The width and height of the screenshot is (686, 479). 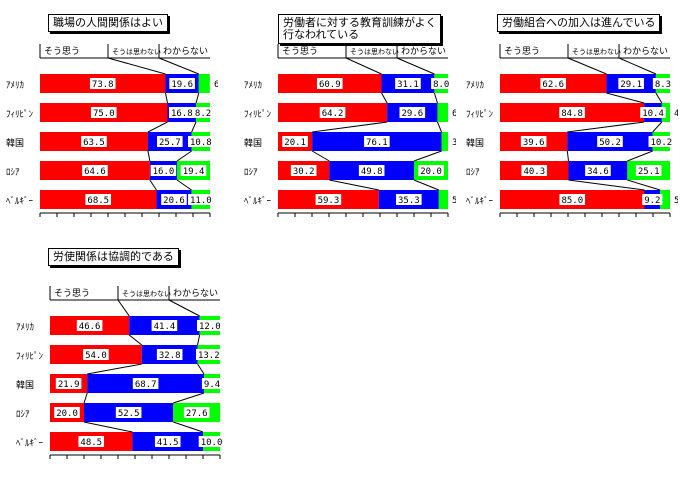 I want to click on value-label: 76.1, so click(x=377, y=143).